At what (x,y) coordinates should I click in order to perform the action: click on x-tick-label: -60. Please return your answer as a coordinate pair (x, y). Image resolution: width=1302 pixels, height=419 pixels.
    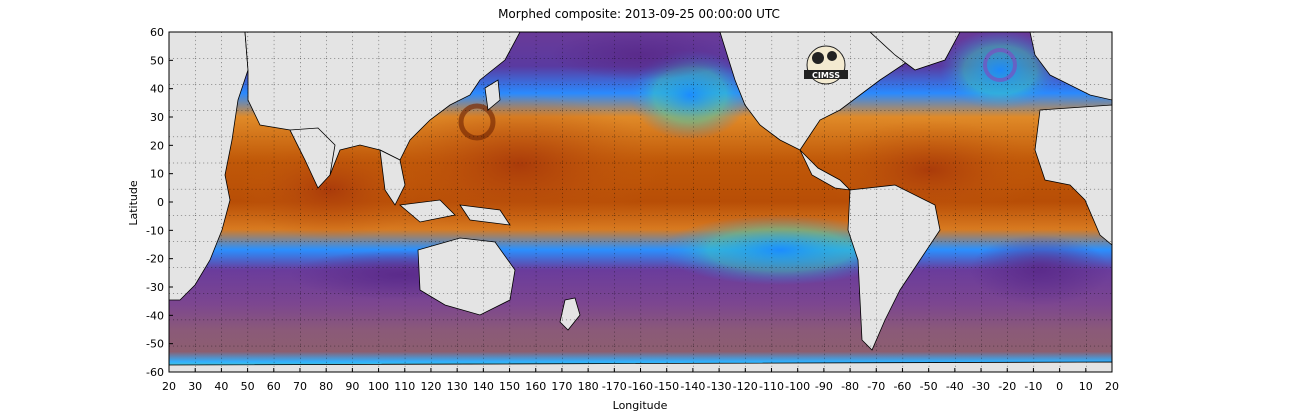
    Looking at the image, I should click on (902, 386).